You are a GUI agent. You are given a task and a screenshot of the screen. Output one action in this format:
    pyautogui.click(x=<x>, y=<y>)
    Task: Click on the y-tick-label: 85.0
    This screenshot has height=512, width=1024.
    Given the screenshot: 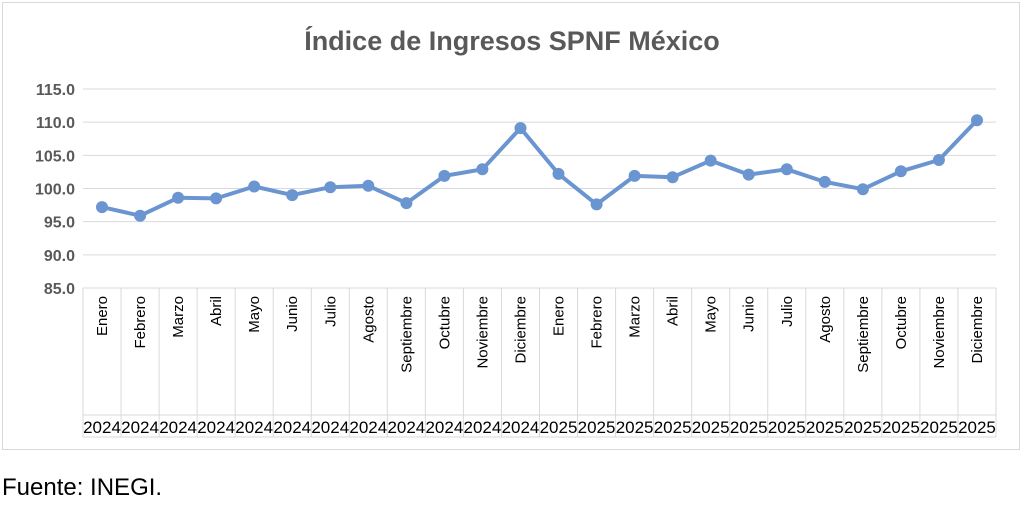 What is the action you would take?
    pyautogui.click(x=59, y=289)
    